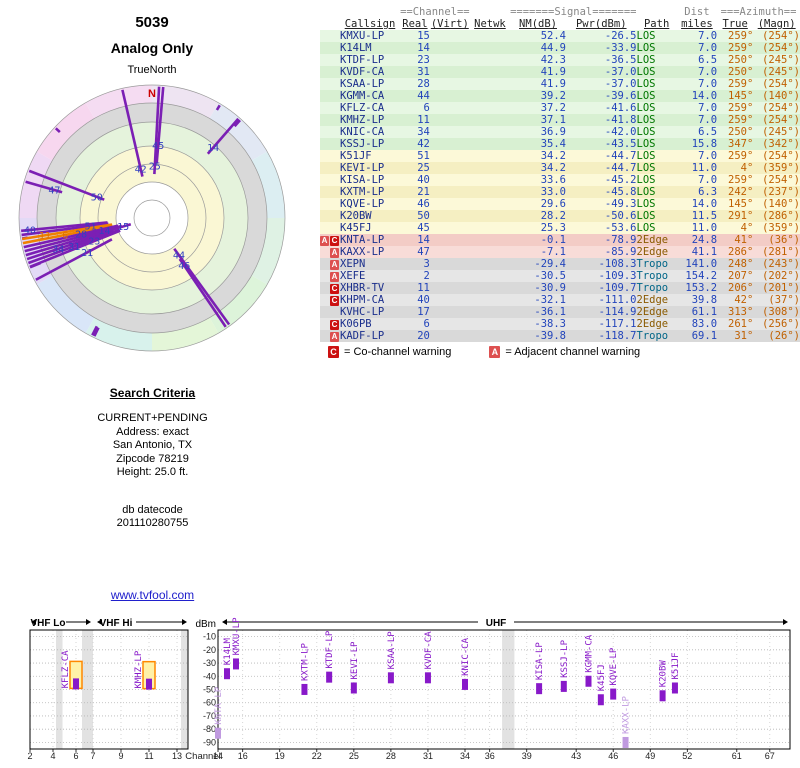 The image size is (800, 768). What do you see at coordinates (48, 623) in the screenshot?
I see `chart-text: VHF Lo` at bounding box center [48, 623].